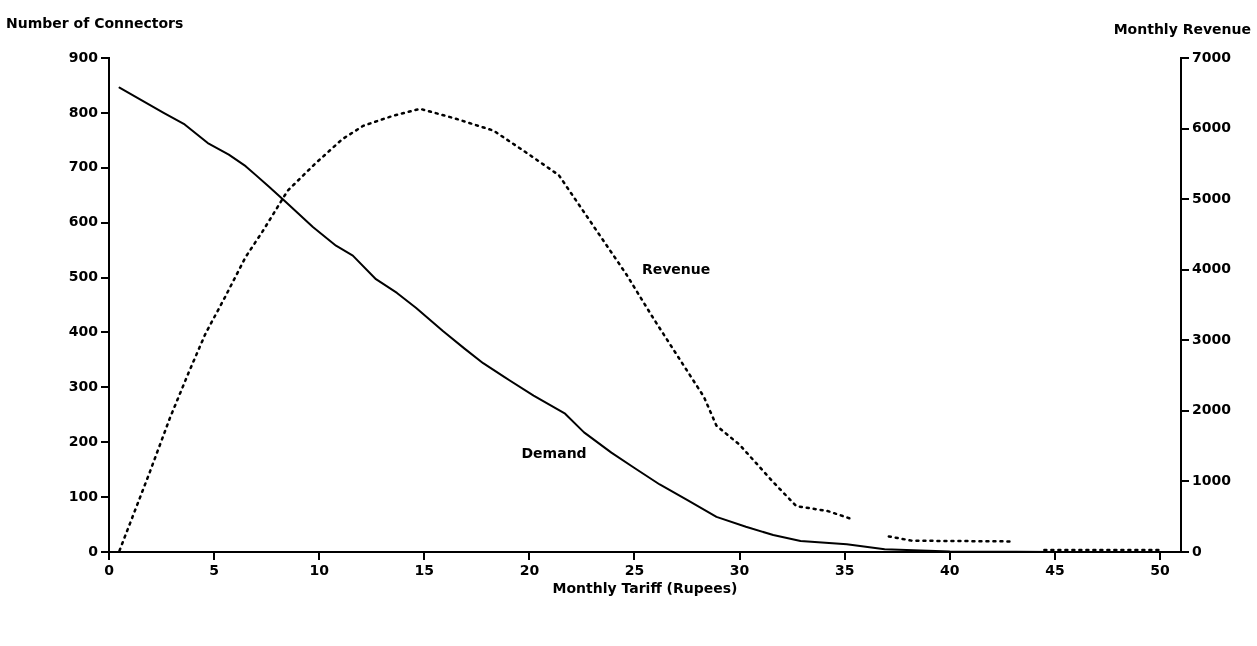 The width and height of the screenshot is (1257, 646). I want to click on y-tick-label: 600, so click(83, 221).